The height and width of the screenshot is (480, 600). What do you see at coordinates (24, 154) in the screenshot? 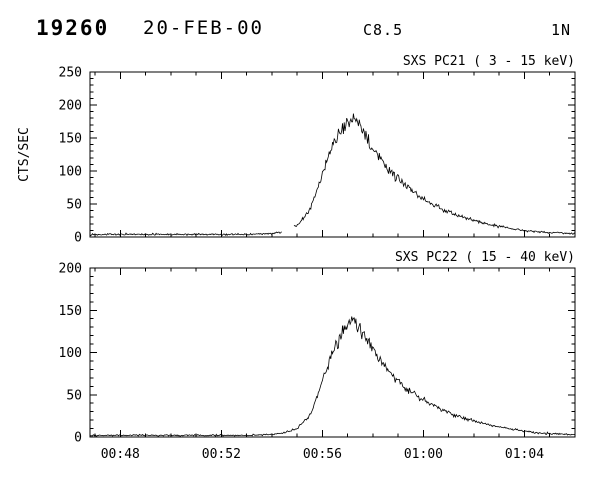
I see `y-axis-label: CTS/SEC` at bounding box center [24, 154].